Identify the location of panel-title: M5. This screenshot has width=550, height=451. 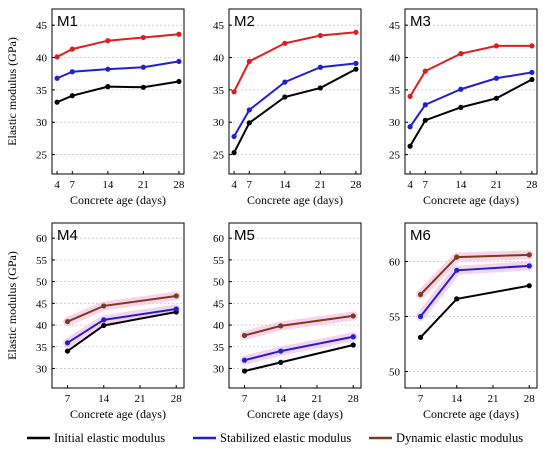
(244, 235).